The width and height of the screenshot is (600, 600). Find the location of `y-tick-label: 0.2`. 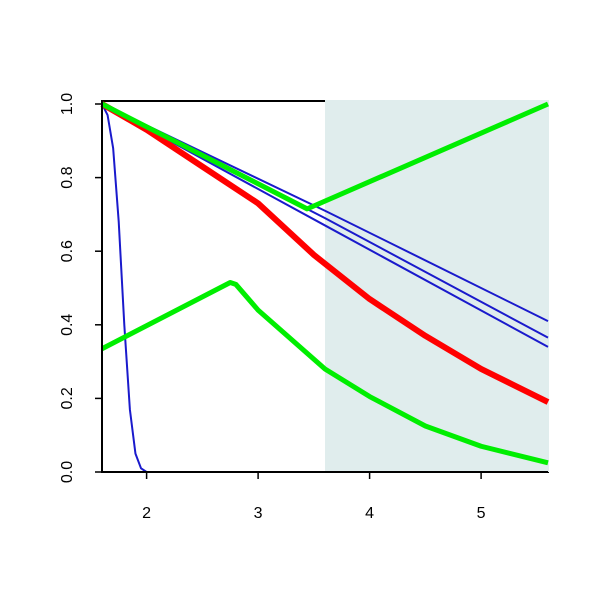

y-tick-label: 0.2 is located at coordinates (67, 398).